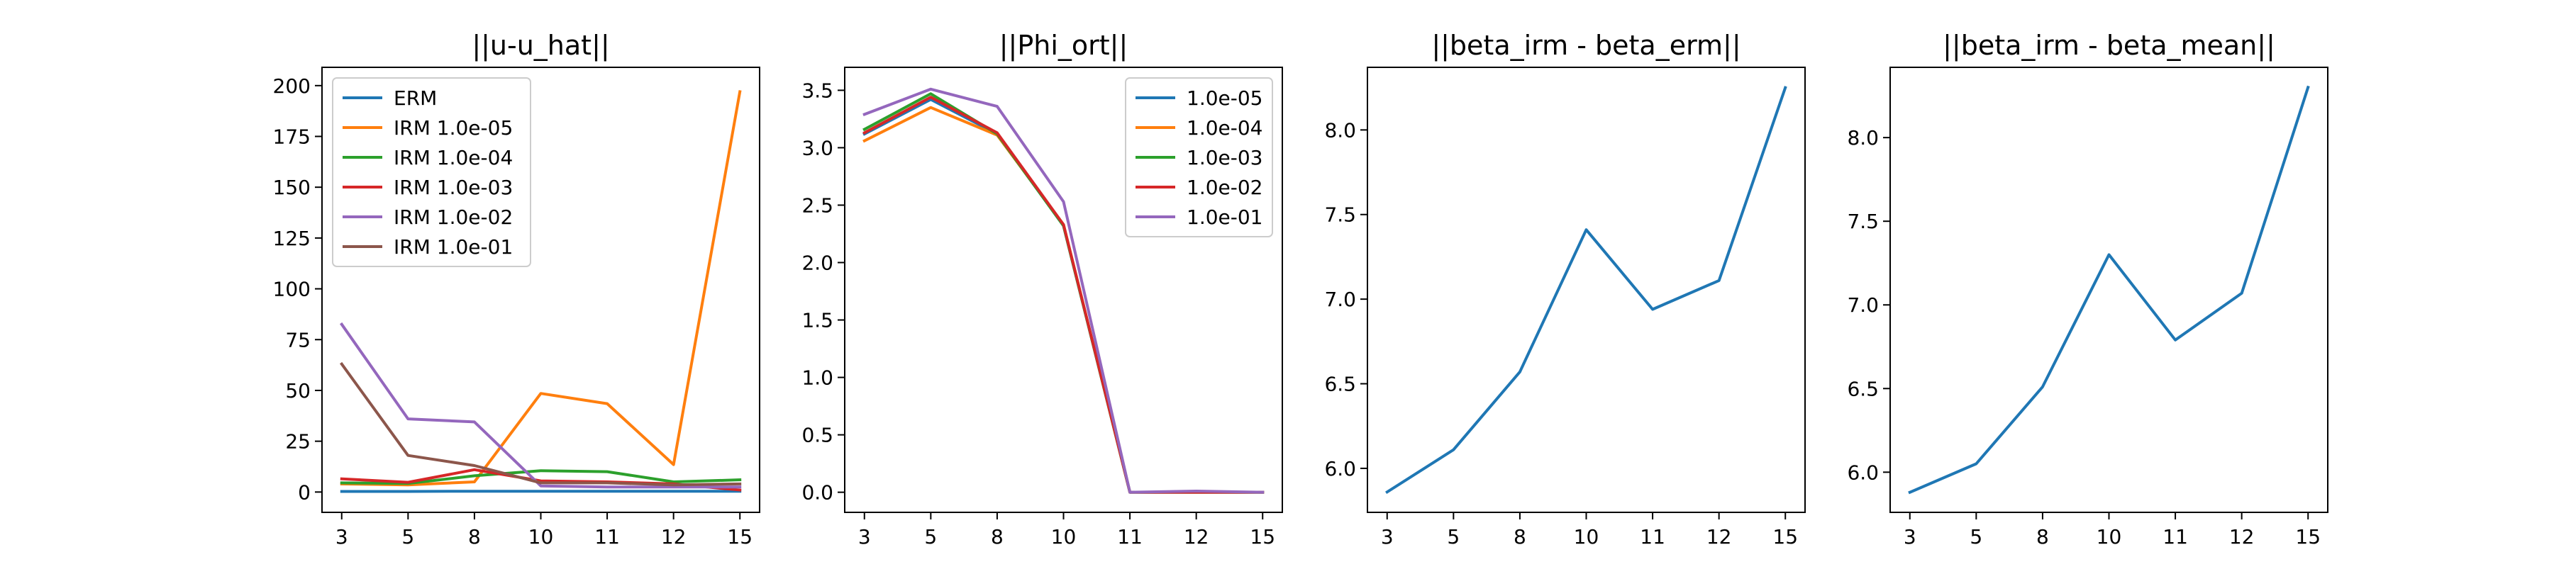  I want to click on y-tick-label: 3.5, so click(817, 90).